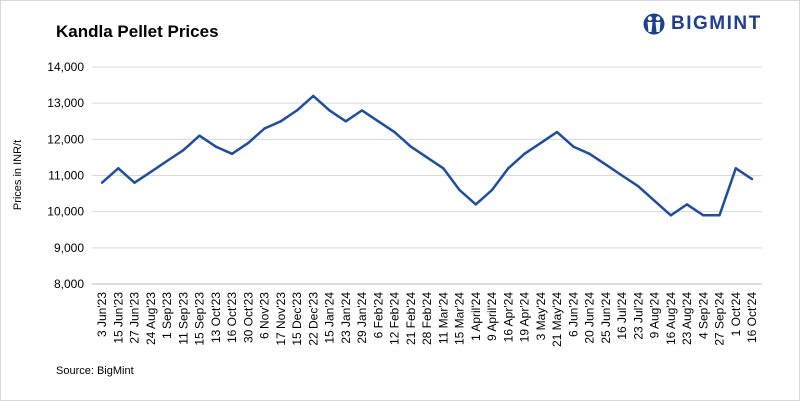 This screenshot has height=401, width=800. Describe the element at coordinates (655, 315) in the screenshot. I see `x-tick-label: 9 Aug'24` at that location.